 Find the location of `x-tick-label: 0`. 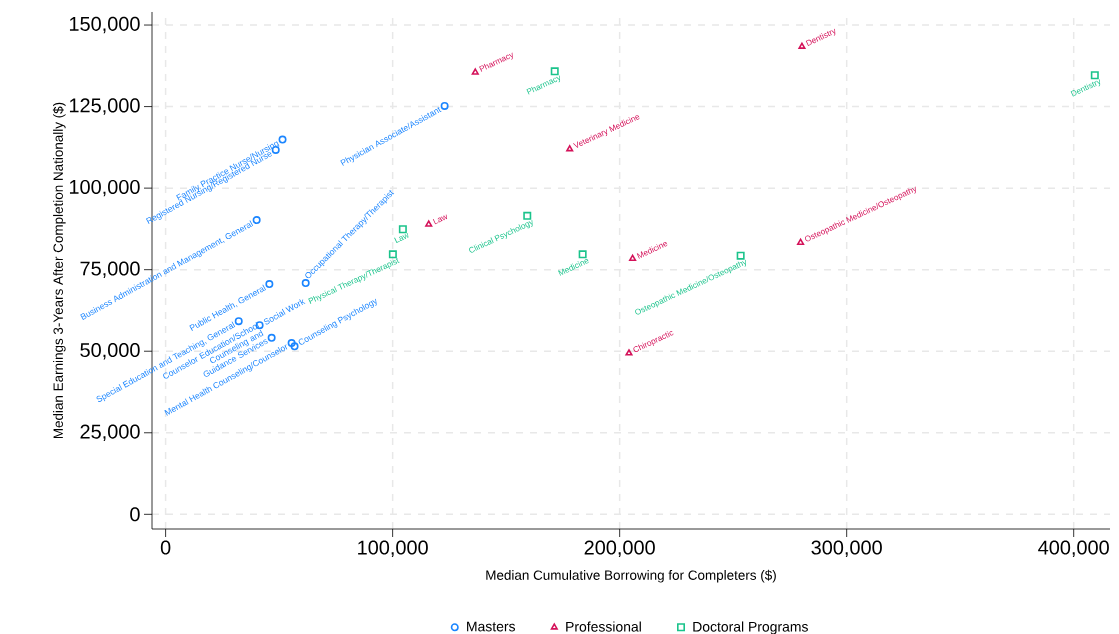

x-tick-label: 0 is located at coordinates (165, 547).